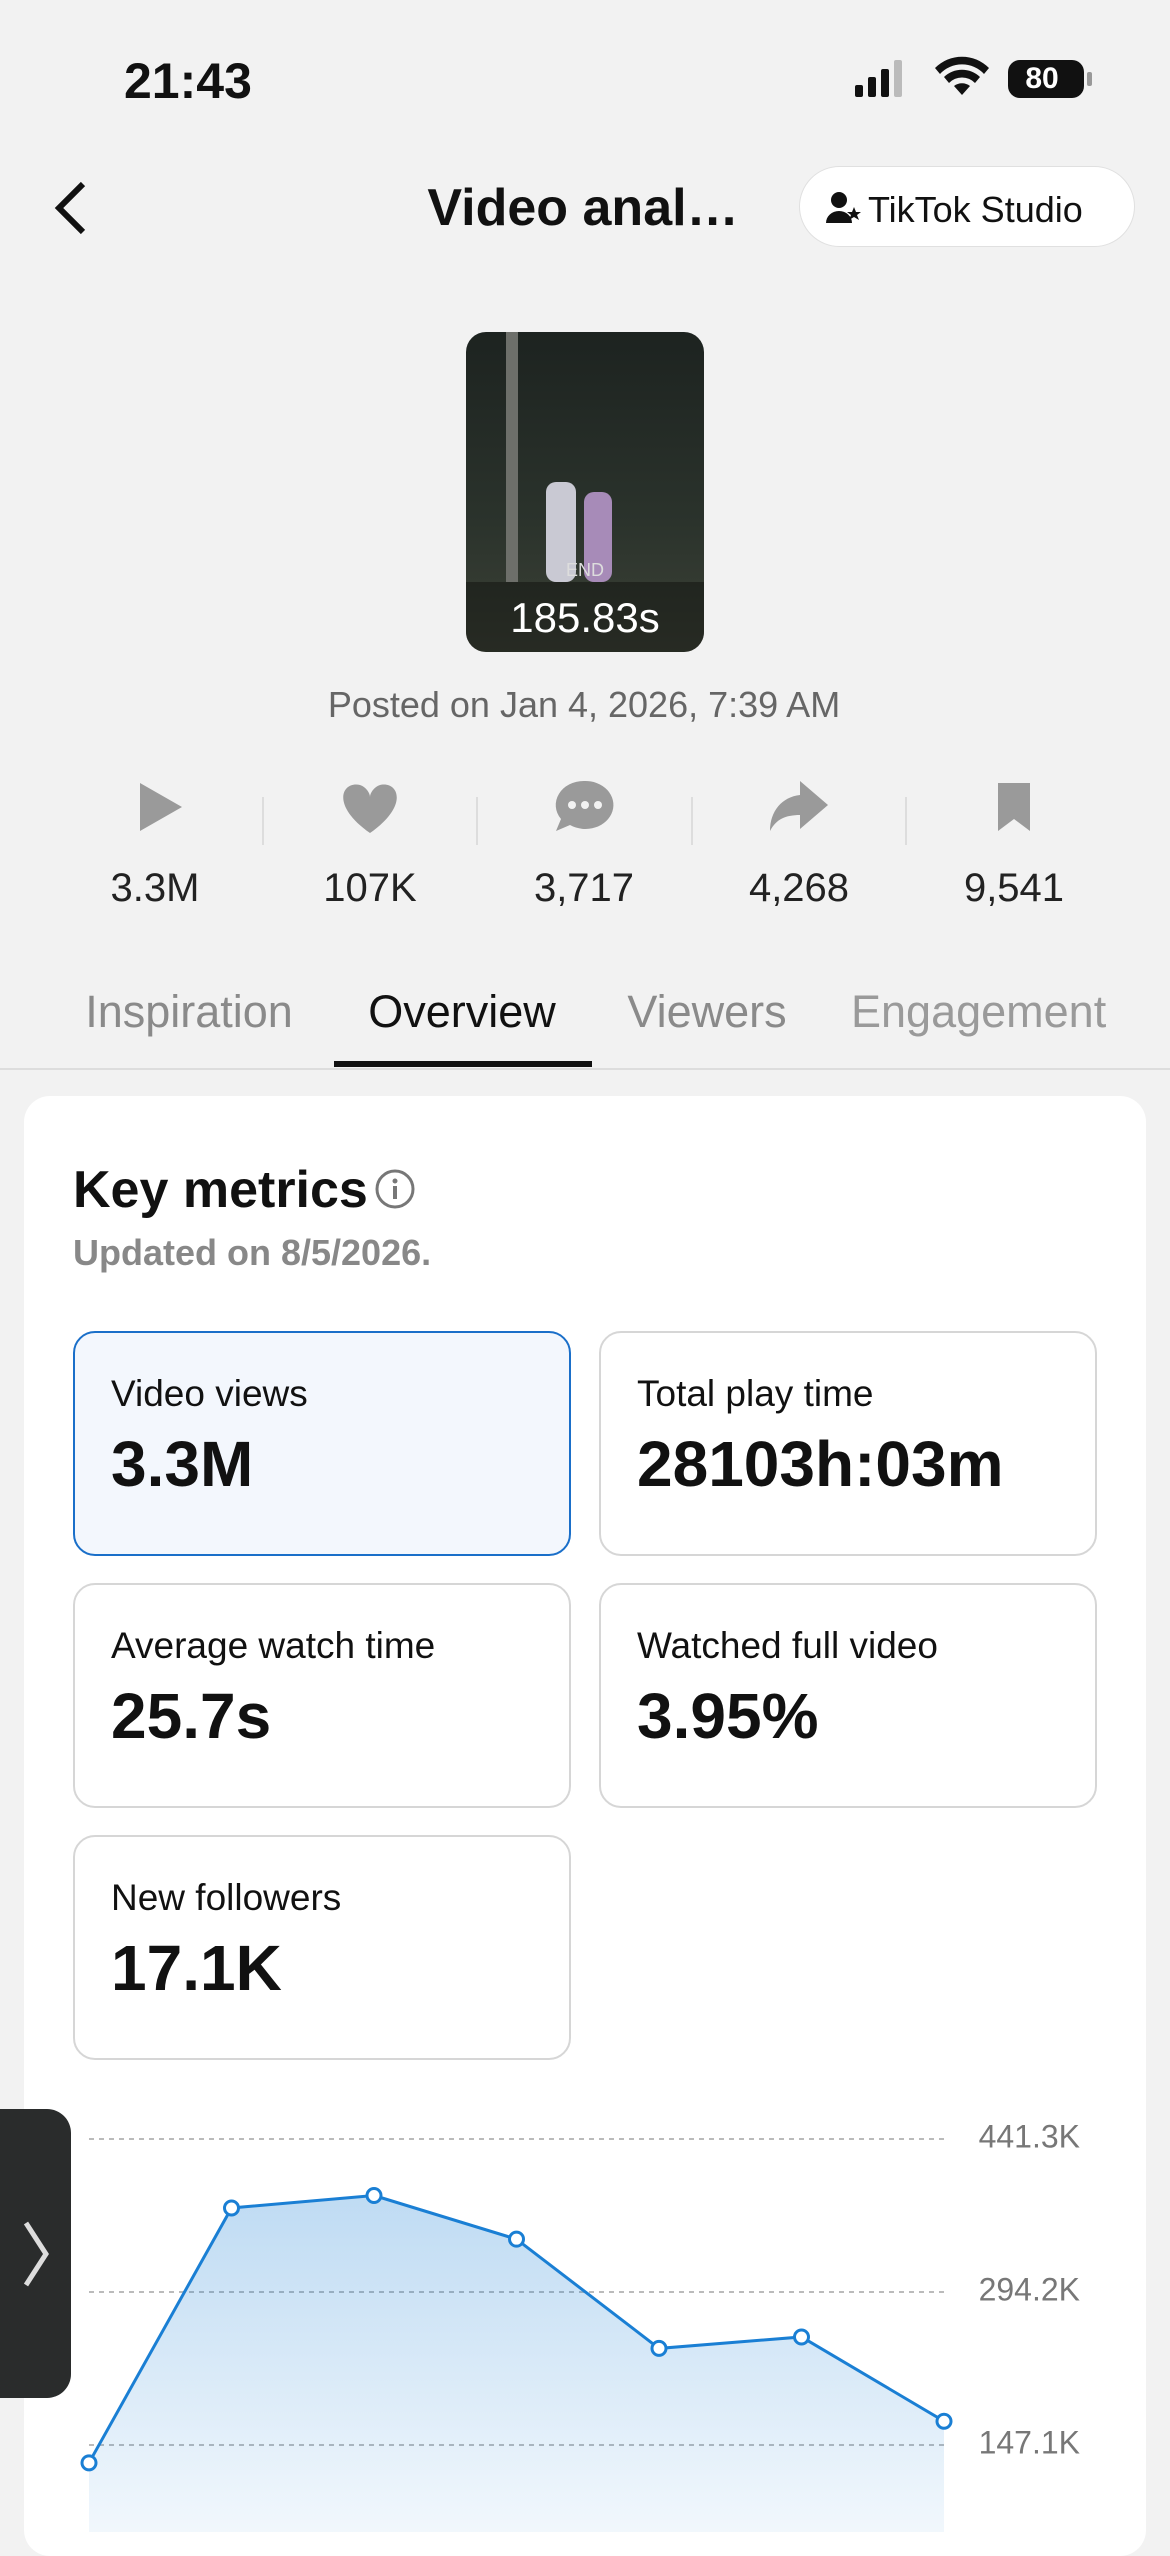 Image resolution: width=1170 pixels, height=2556 pixels. I want to click on metric-value: 17.1K, so click(196, 1968).